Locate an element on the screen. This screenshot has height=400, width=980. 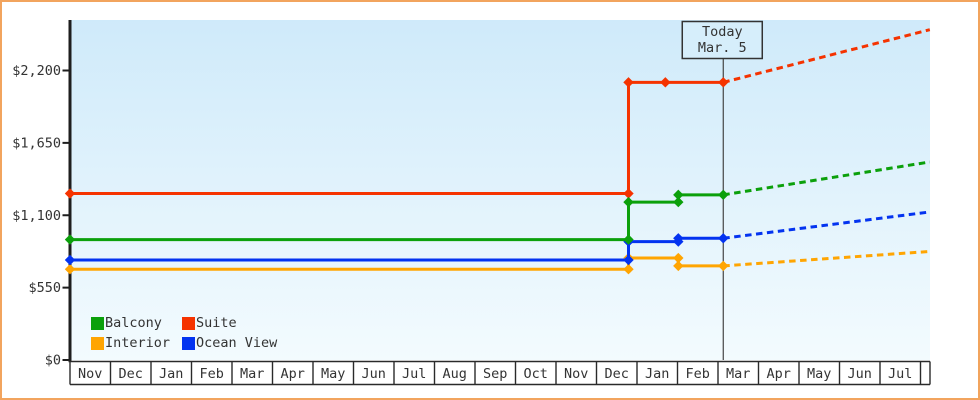
y-tick-label: $0 is located at coordinates (53, 361).